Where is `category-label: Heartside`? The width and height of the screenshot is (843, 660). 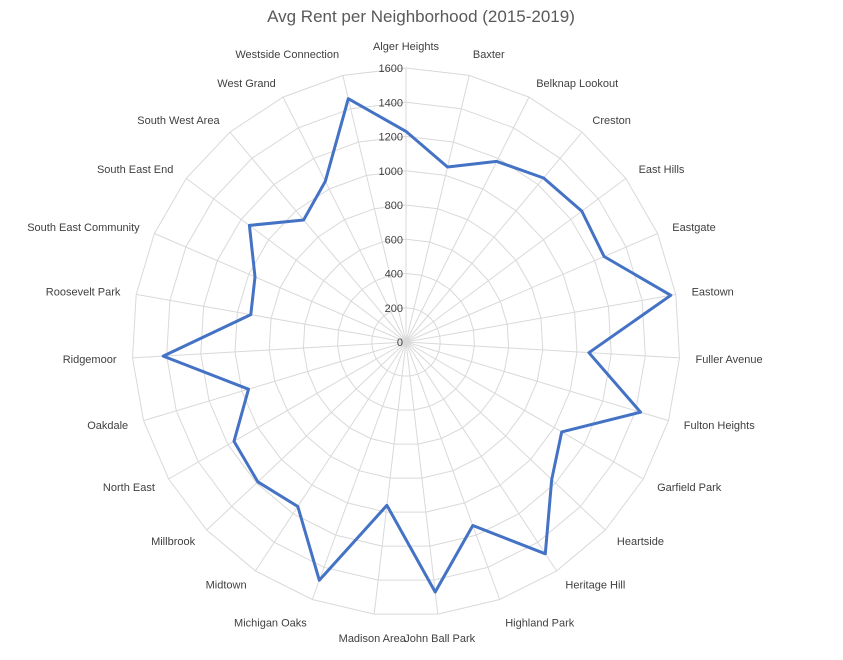 category-label: Heartside is located at coordinates (640, 542).